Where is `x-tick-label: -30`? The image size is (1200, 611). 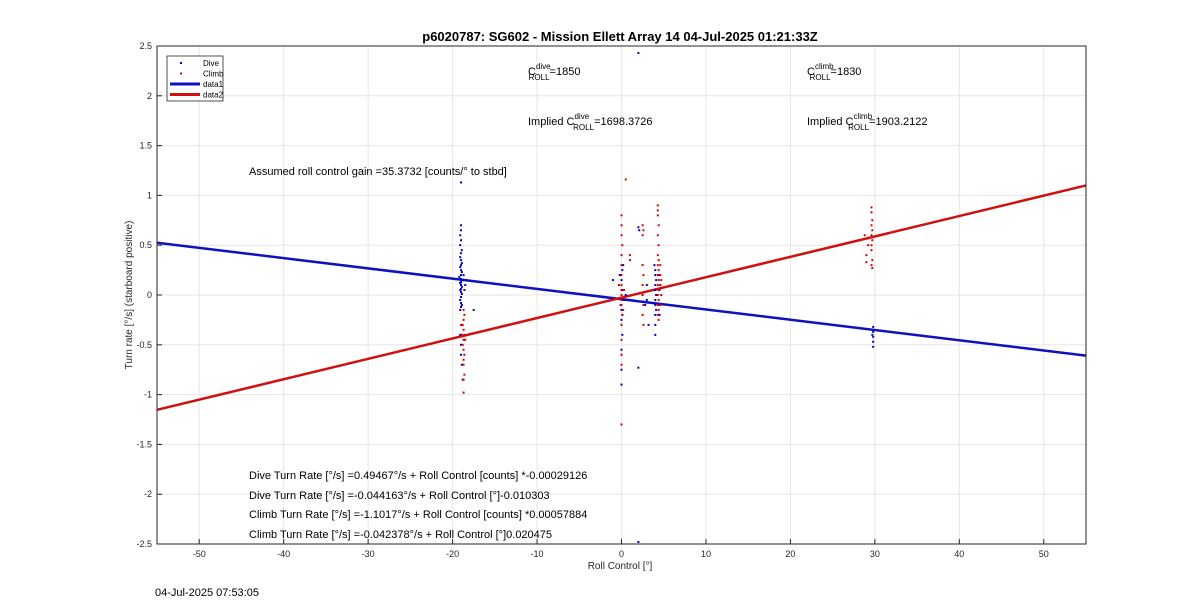
x-tick-label: -30 is located at coordinates (368, 554).